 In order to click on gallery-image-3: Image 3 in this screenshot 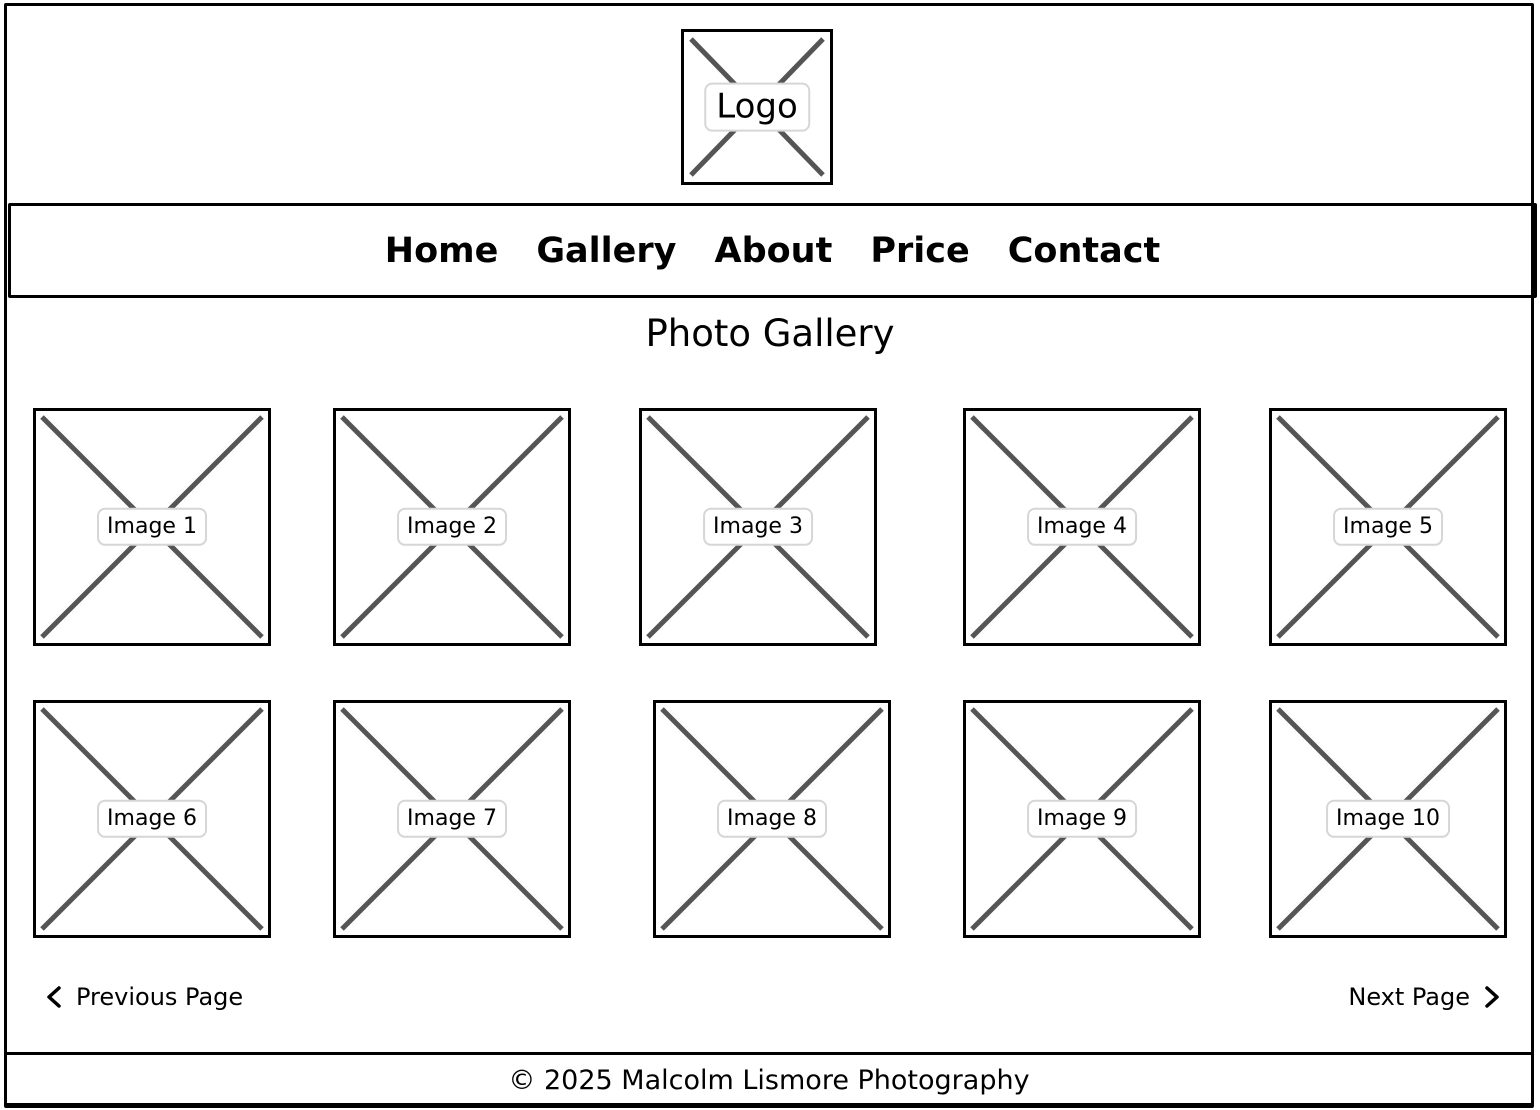, I will do `click(758, 527)`.